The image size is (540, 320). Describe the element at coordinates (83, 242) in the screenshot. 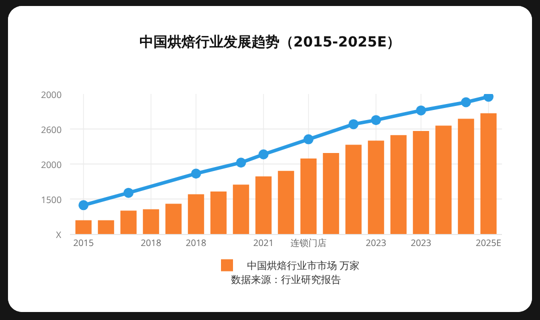

I see `x-tick-label: 2015` at that location.